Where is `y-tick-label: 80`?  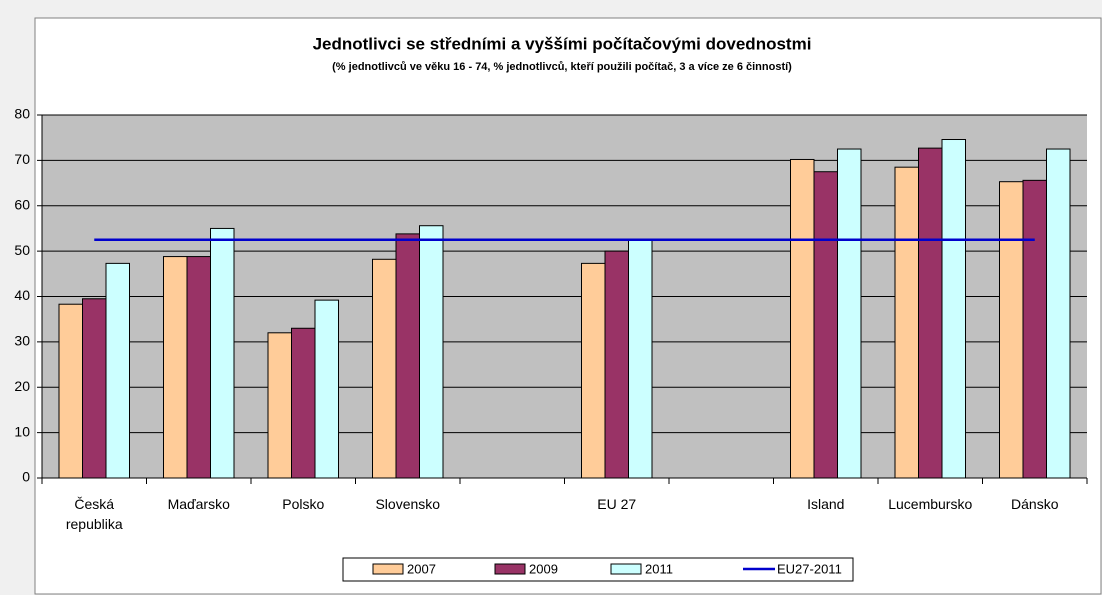
y-tick-label: 80 is located at coordinates (22, 114).